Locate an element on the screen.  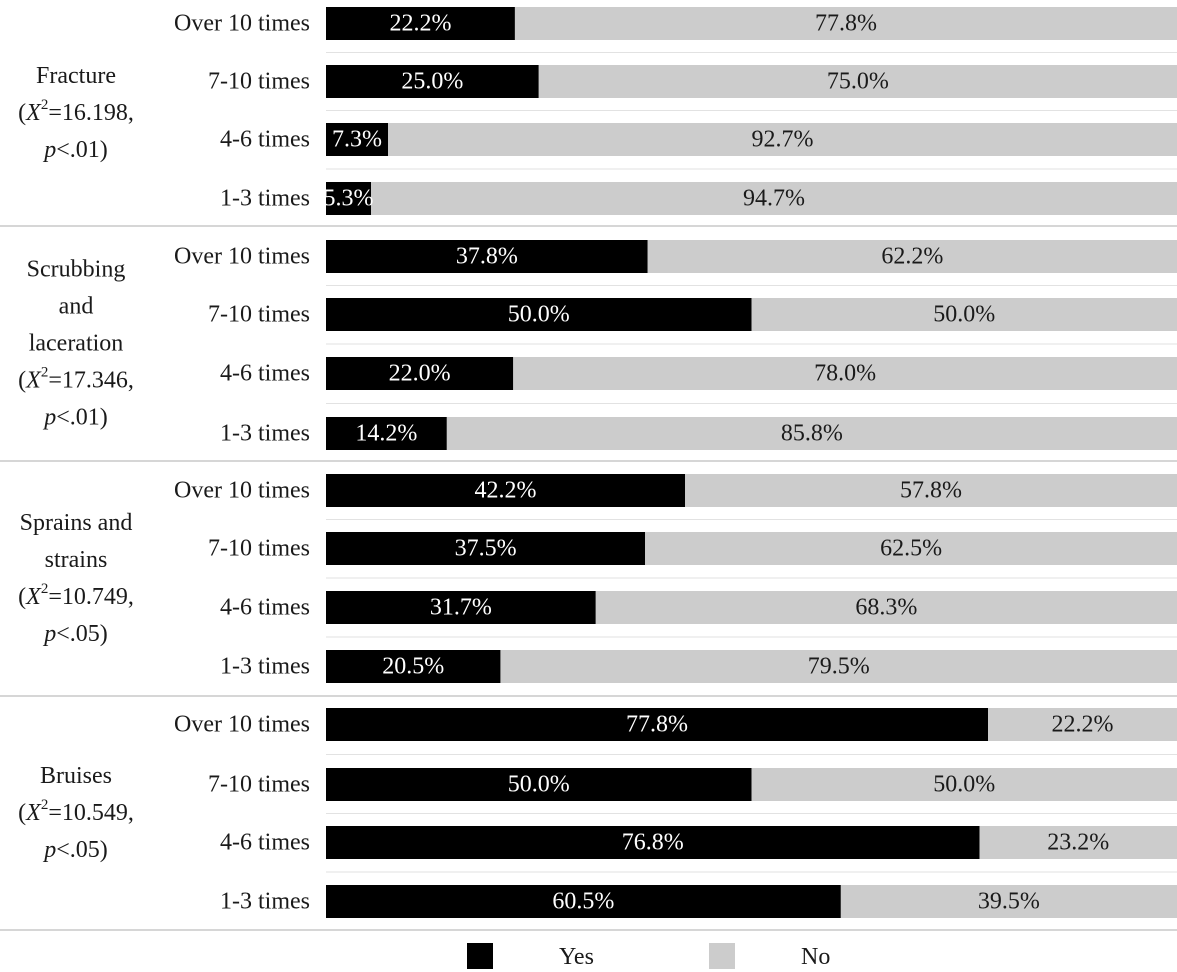
no-value-label: 79.5% is located at coordinates (839, 667).